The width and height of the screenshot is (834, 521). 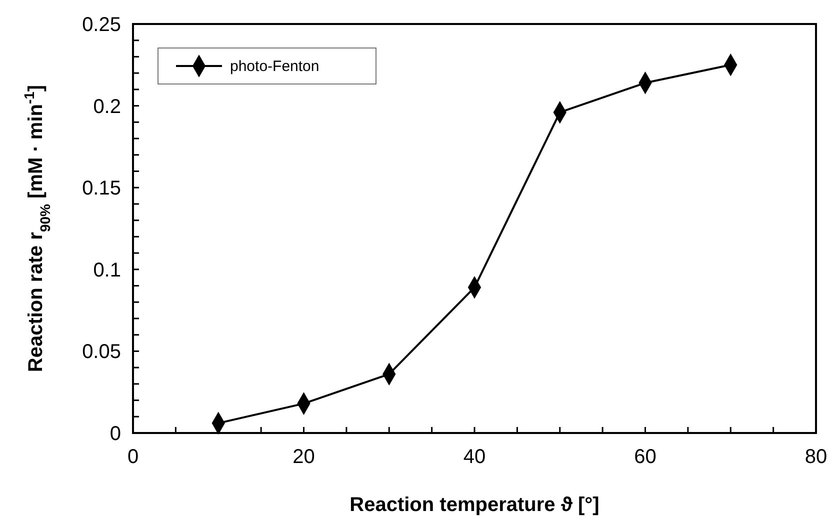 What do you see at coordinates (475, 505) in the screenshot?
I see `x-axis-title: Reaction temperature ϑ [°]` at bounding box center [475, 505].